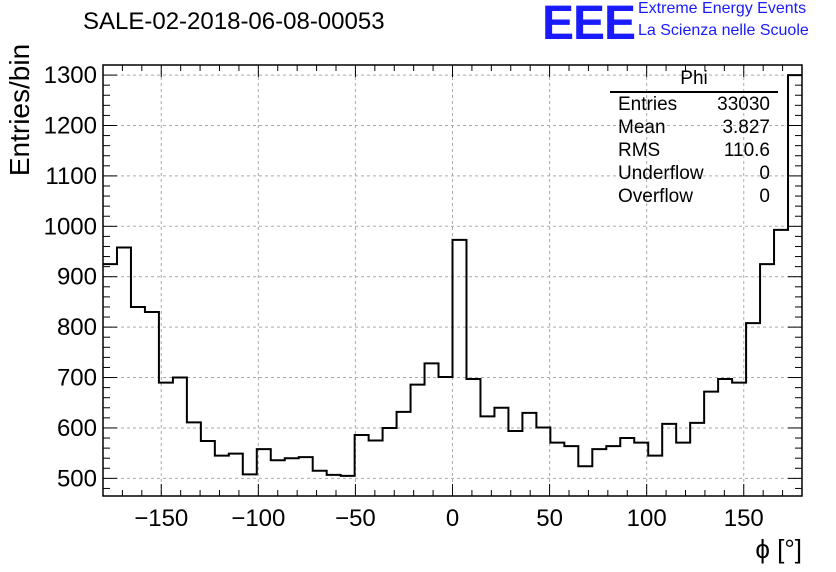  I want to click on stats-value: 110.6, so click(746, 150).